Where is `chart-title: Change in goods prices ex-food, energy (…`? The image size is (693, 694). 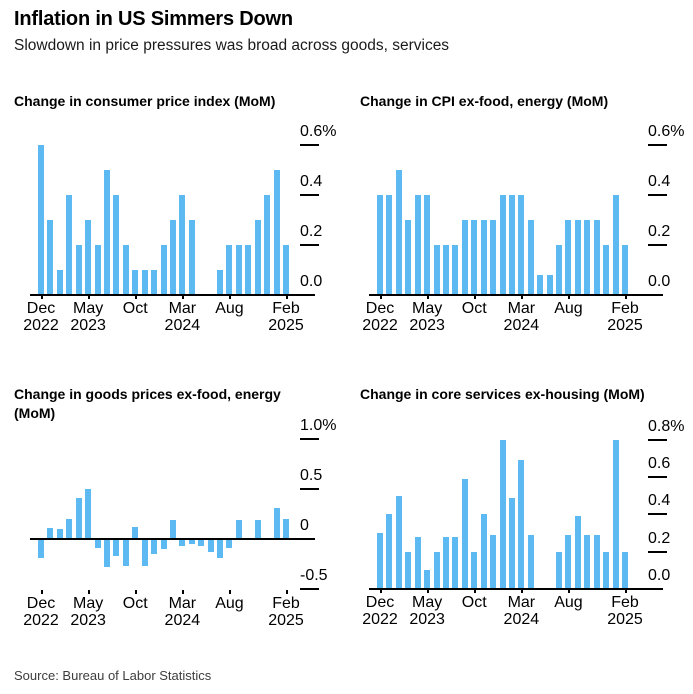 chart-title: Change in goods prices ex-food, energy (… is located at coordinates (147, 403).